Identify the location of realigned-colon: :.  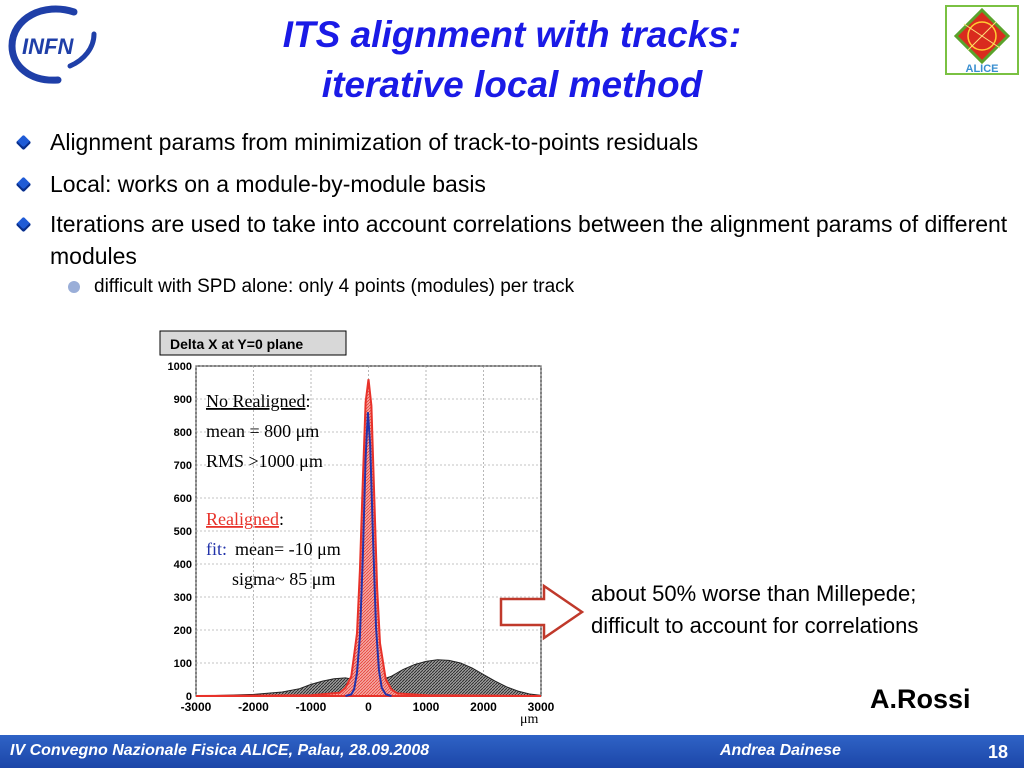
(281, 519).